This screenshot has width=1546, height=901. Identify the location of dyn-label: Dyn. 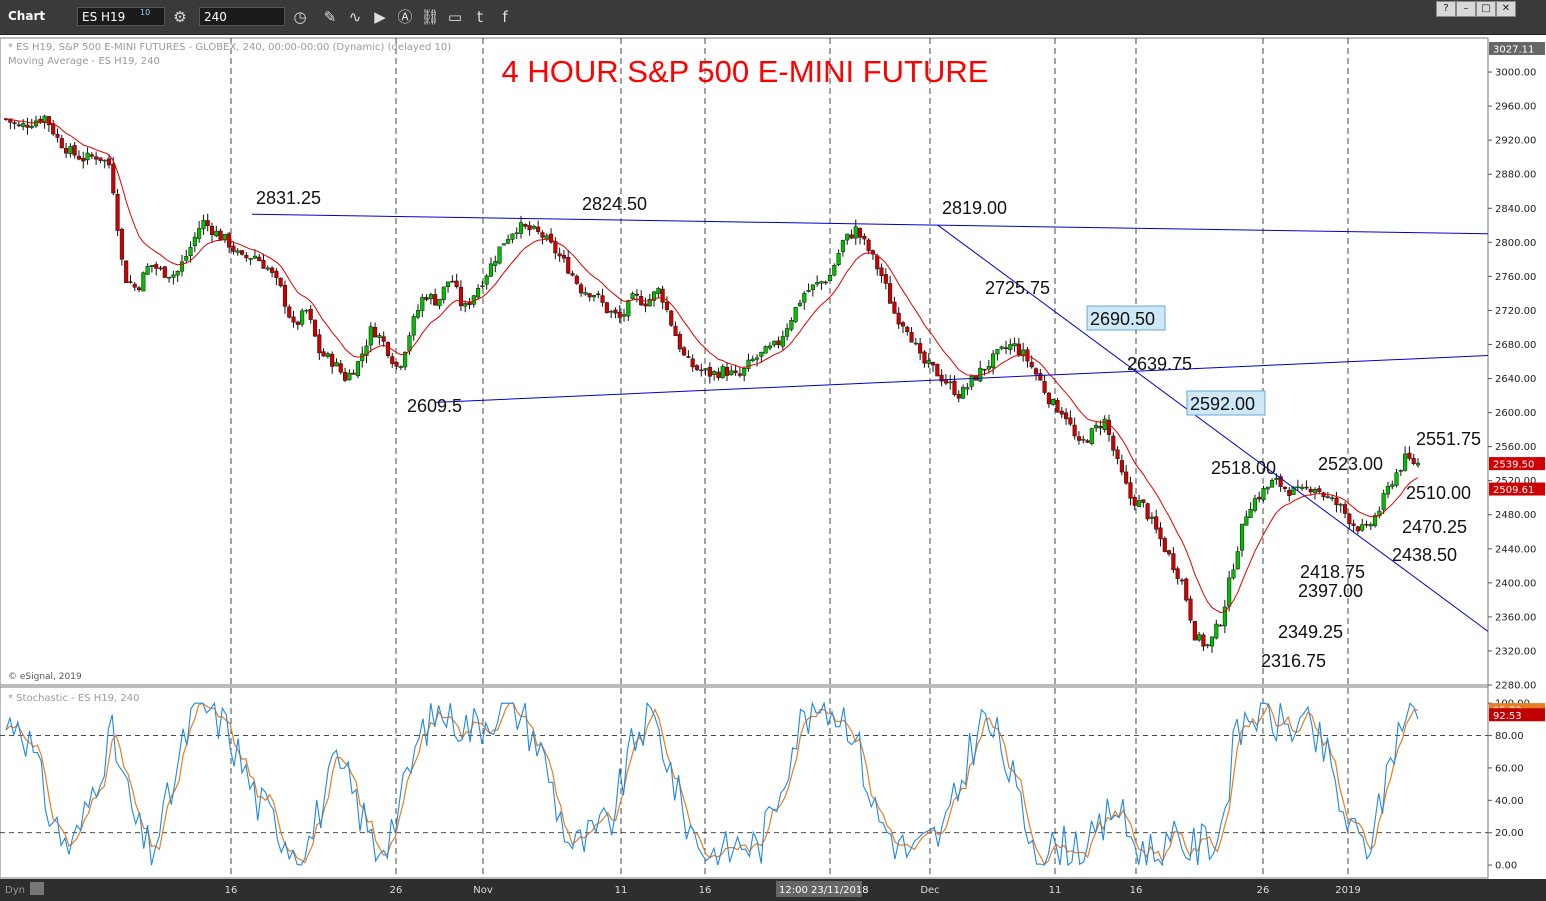
(15, 890).